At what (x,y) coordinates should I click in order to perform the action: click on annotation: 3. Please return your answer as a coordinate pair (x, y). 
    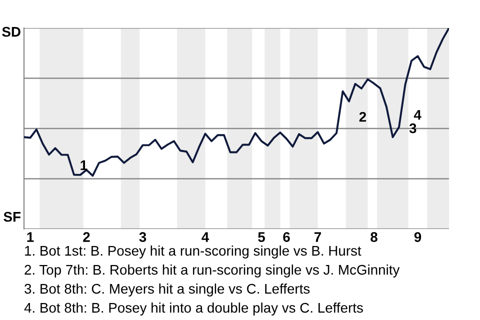
    Looking at the image, I should click on (412, 128).